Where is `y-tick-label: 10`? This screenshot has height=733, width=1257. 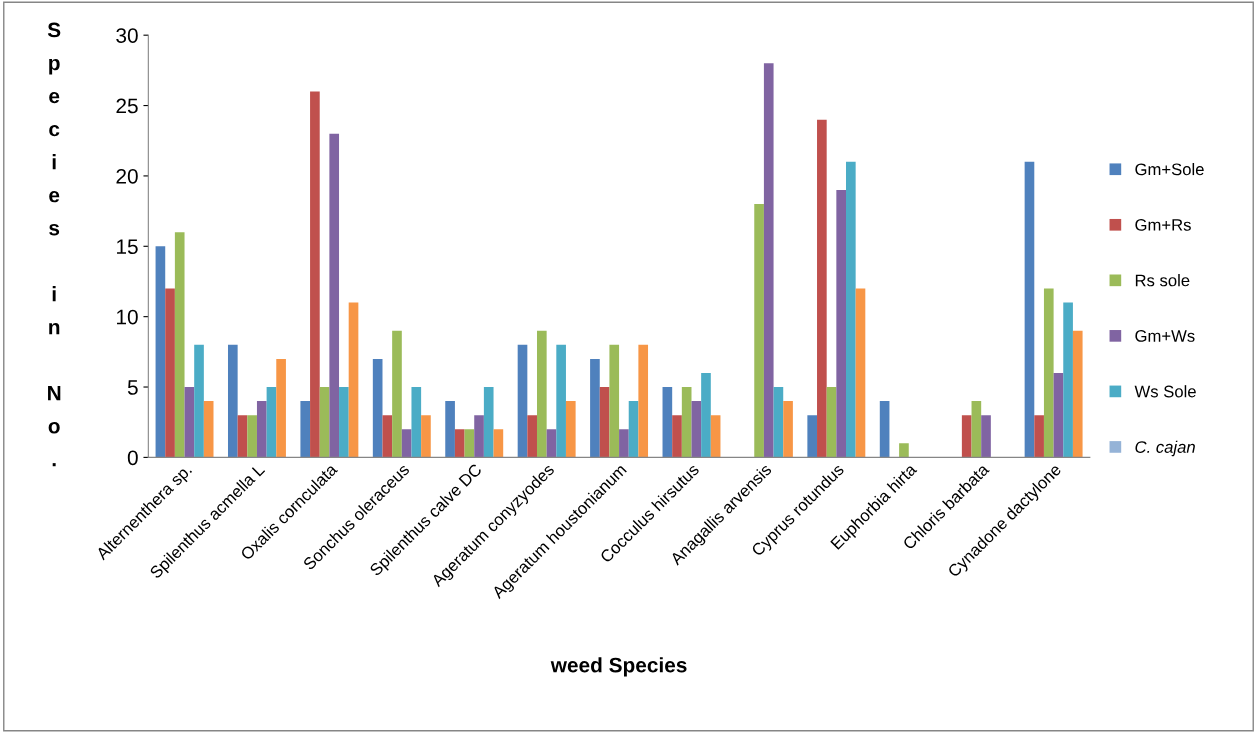
y-tick-label: 10 is located at coordinates (127, 317).